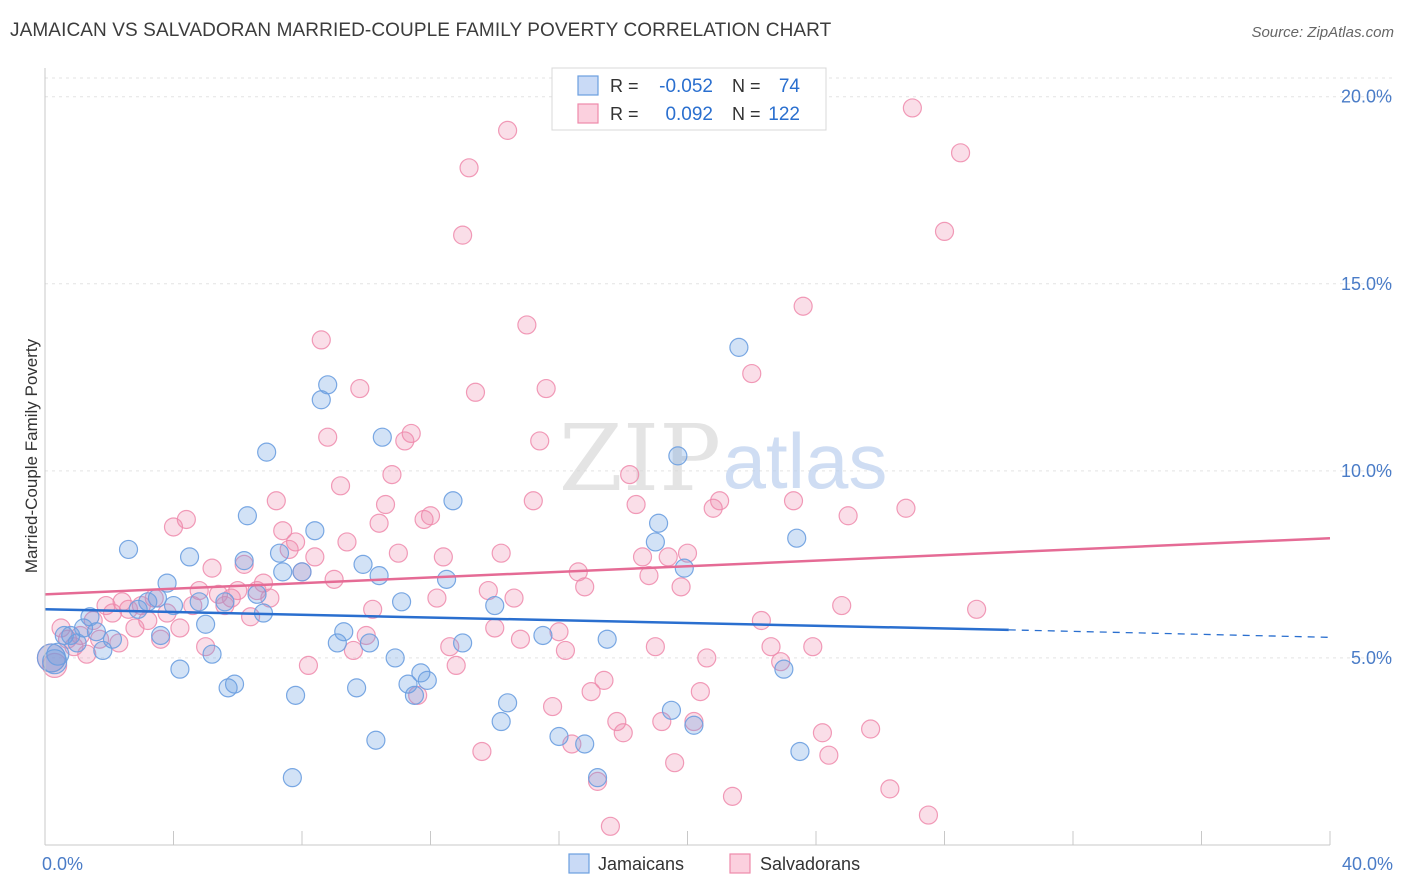  I want to click on legend-jamaicans-swatch, so click(588, 85).